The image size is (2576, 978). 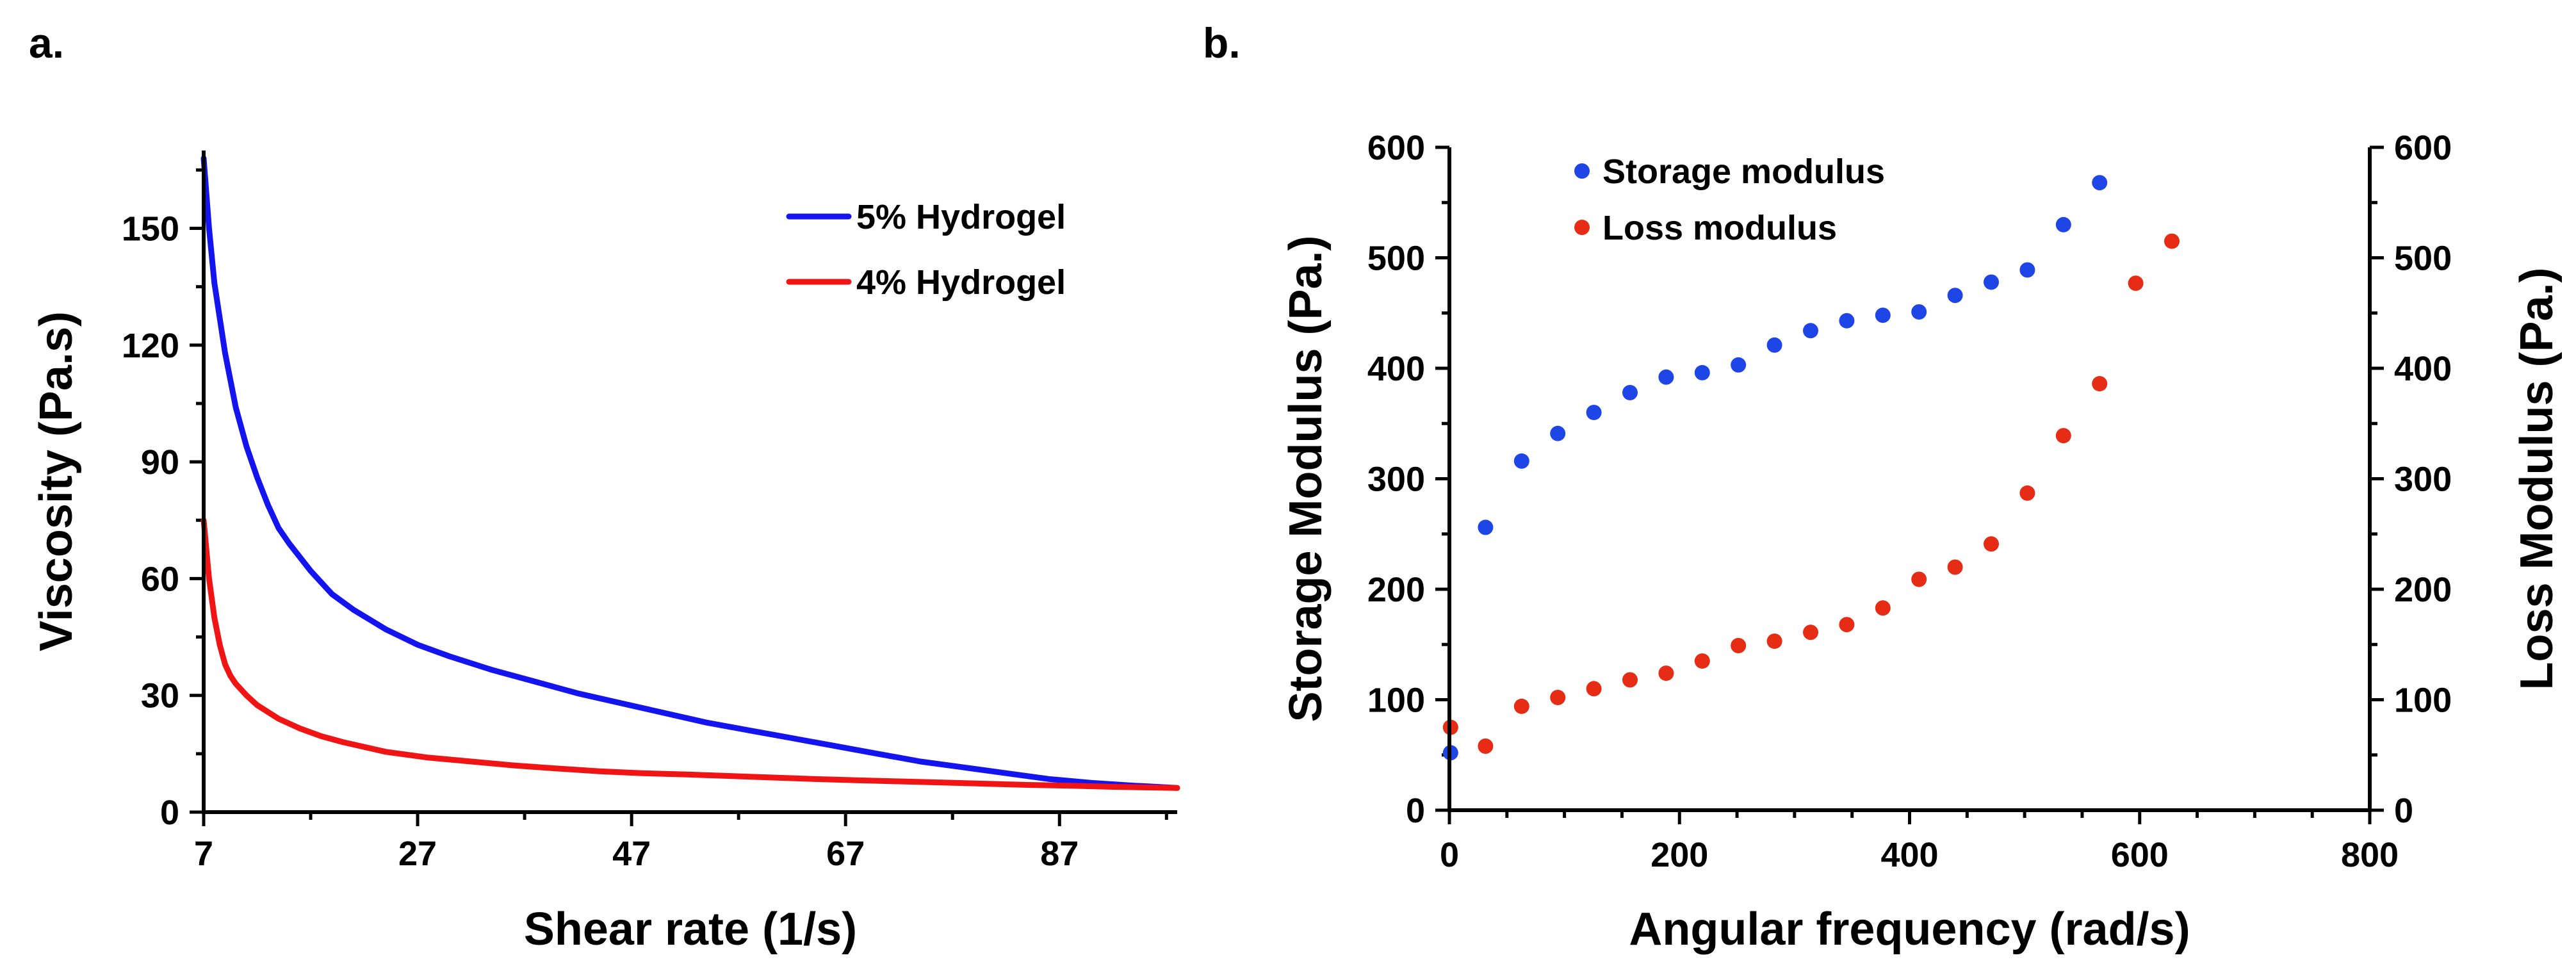 I want to click on panel-b-label: b., so click(x=1222, y=43).